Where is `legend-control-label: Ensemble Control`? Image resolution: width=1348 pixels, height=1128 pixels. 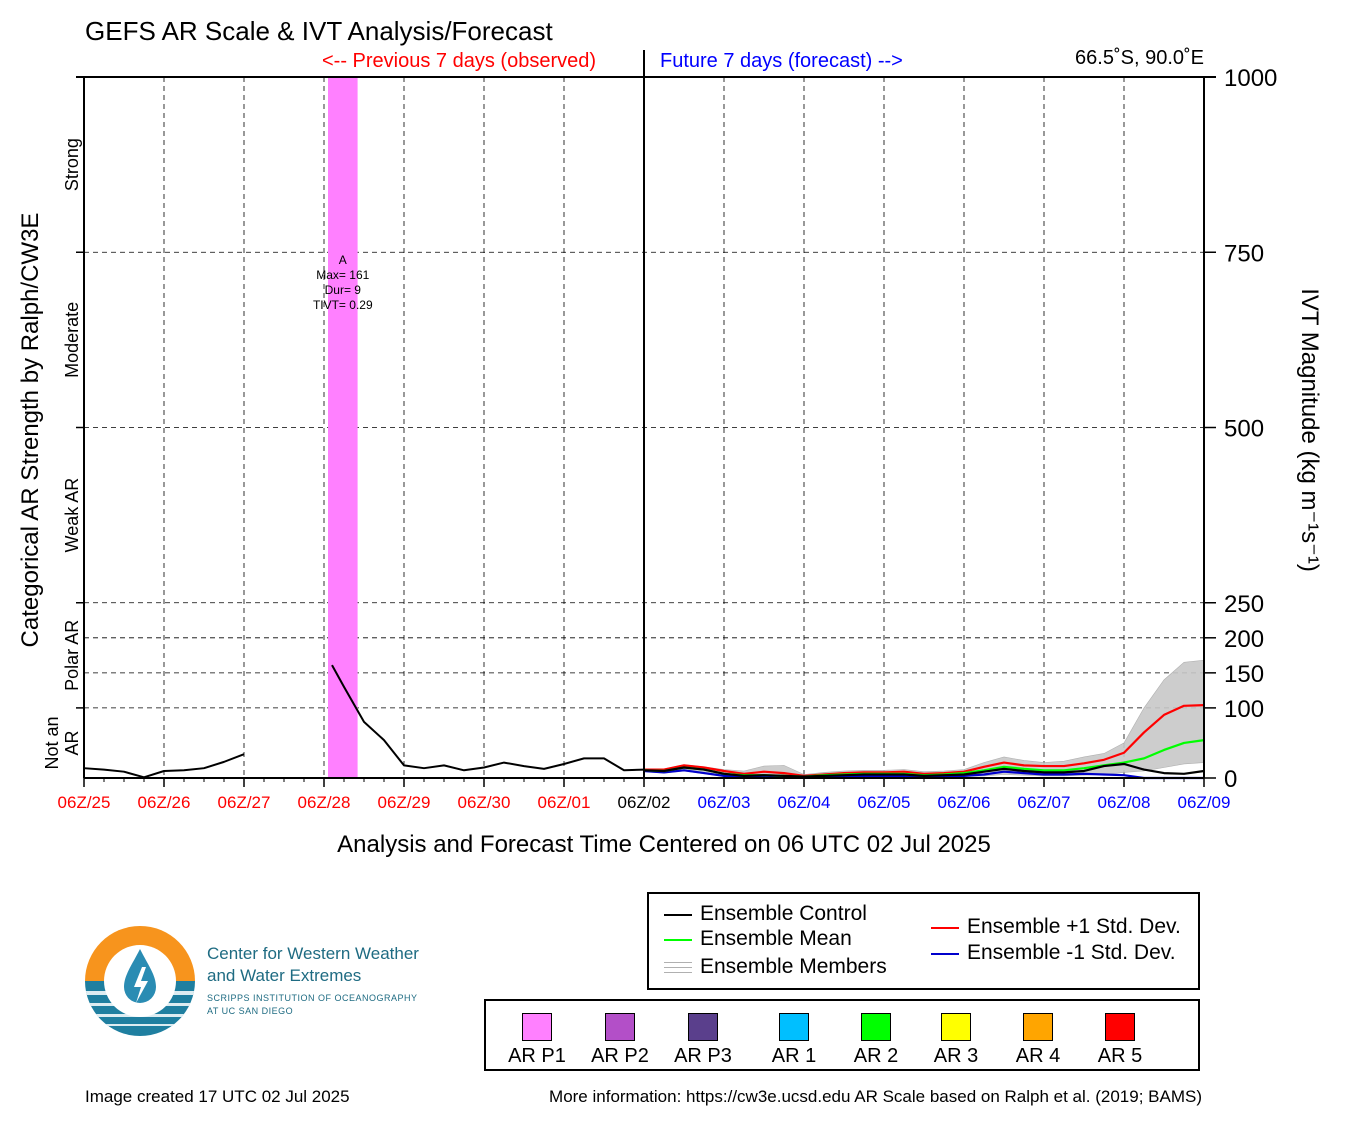
legend-control-label: Ensemble Control is located at coordinates (783, 913).